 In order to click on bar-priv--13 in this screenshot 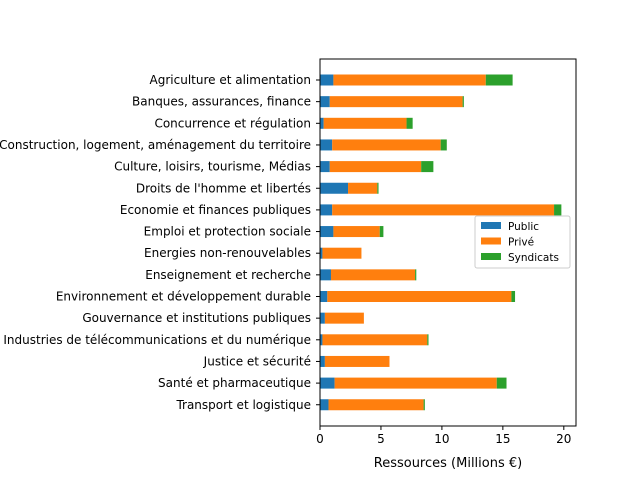, I will do `click(357, 361)`.